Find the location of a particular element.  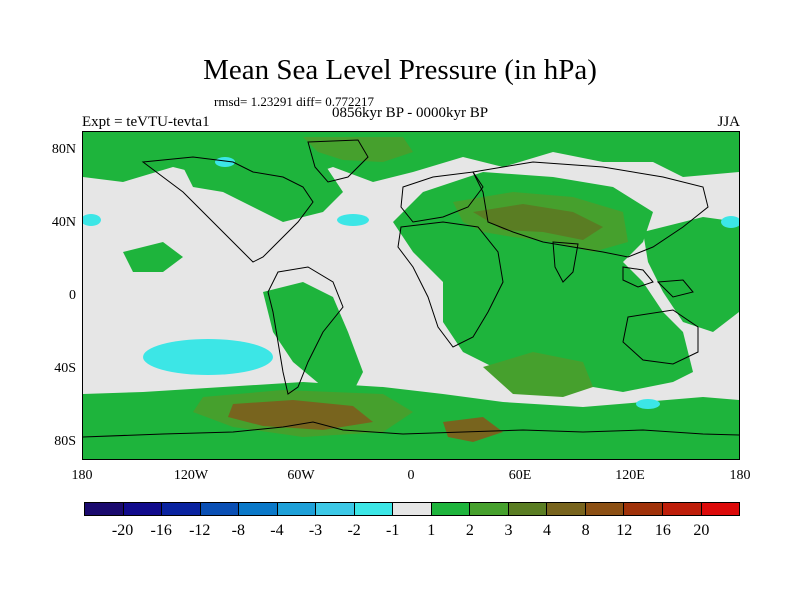

colorbar-label: 2 is located at coordinates (469, 530).